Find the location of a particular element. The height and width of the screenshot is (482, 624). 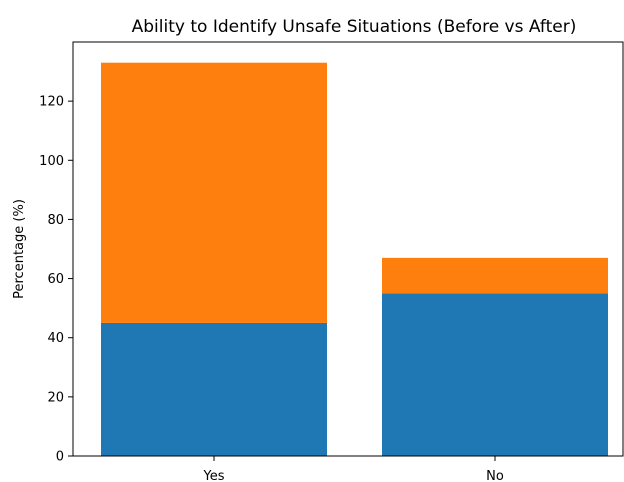

y-tick-label-20: 20 is located at coordinates (55, 397).